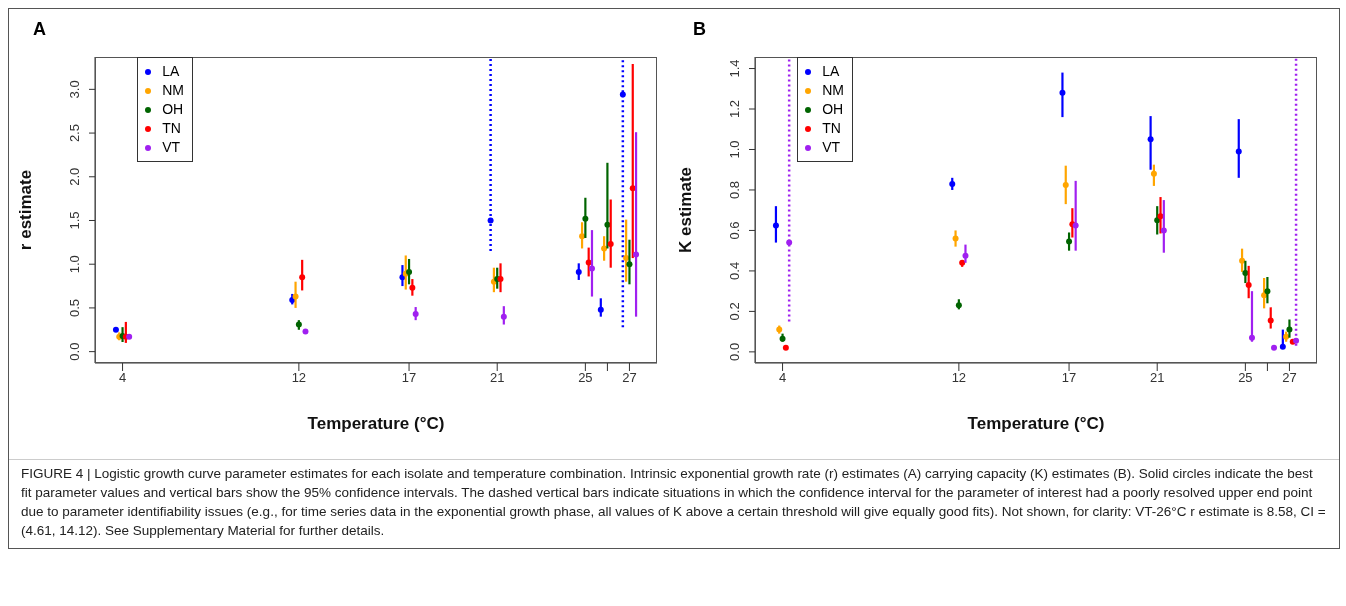 The width and height of the screenshot is (1346, 606). Describe the element at coordinates (74, 176) in the screenshot. I see `y-tick-label: 2.0` at that location.